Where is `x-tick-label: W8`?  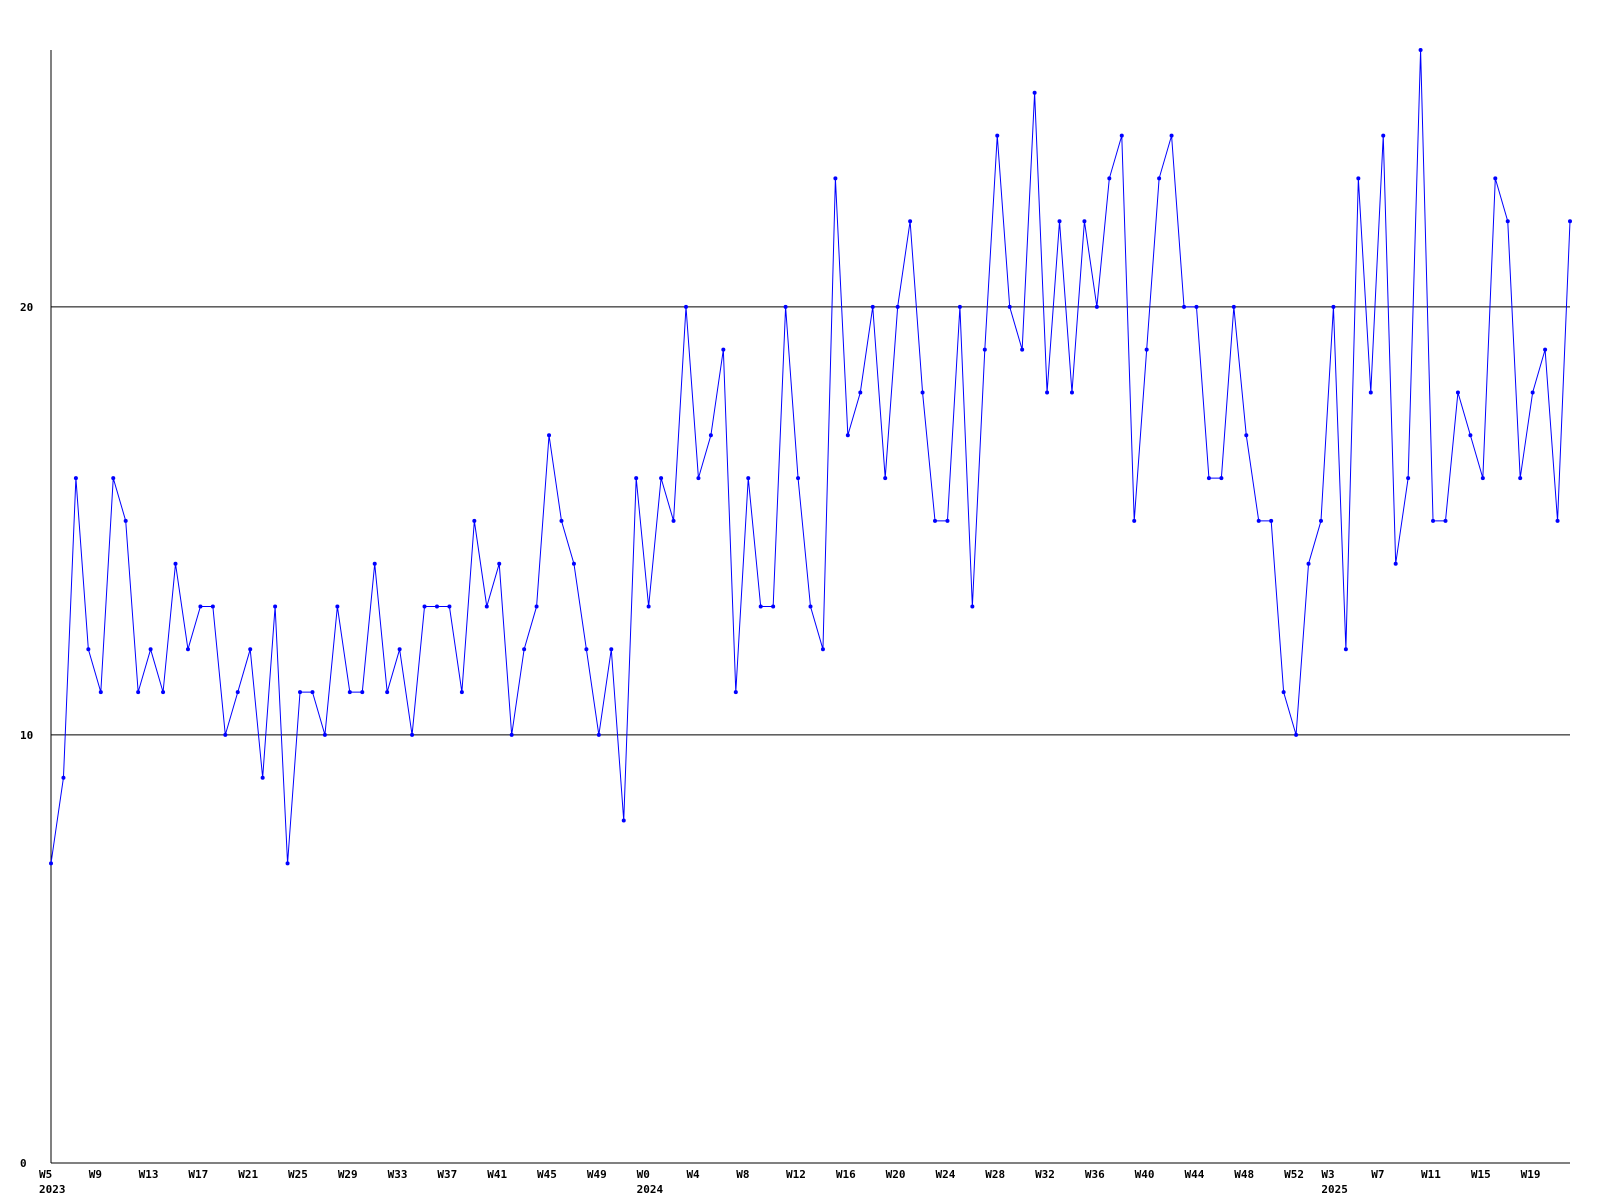 x-tick-label: W8 is located at coordinates (742, 1174).